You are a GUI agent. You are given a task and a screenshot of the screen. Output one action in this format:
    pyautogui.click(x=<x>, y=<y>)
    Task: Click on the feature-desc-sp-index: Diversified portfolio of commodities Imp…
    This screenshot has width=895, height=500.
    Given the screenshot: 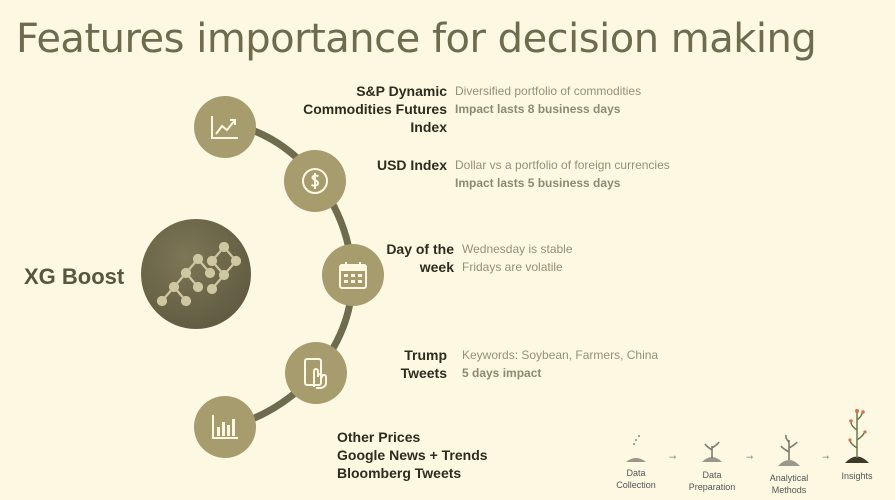 What is the action you would take?
    pyautogui.click(x=548, y=100)
    